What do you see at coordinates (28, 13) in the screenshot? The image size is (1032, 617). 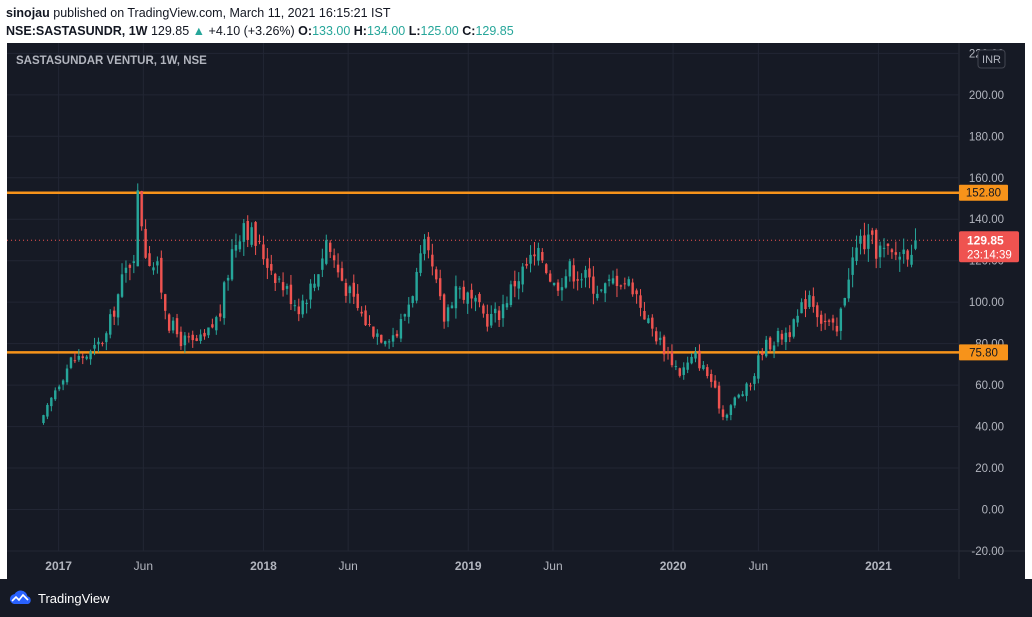 I see `publisher-name: sinojau` at bounding box center [28, 13].